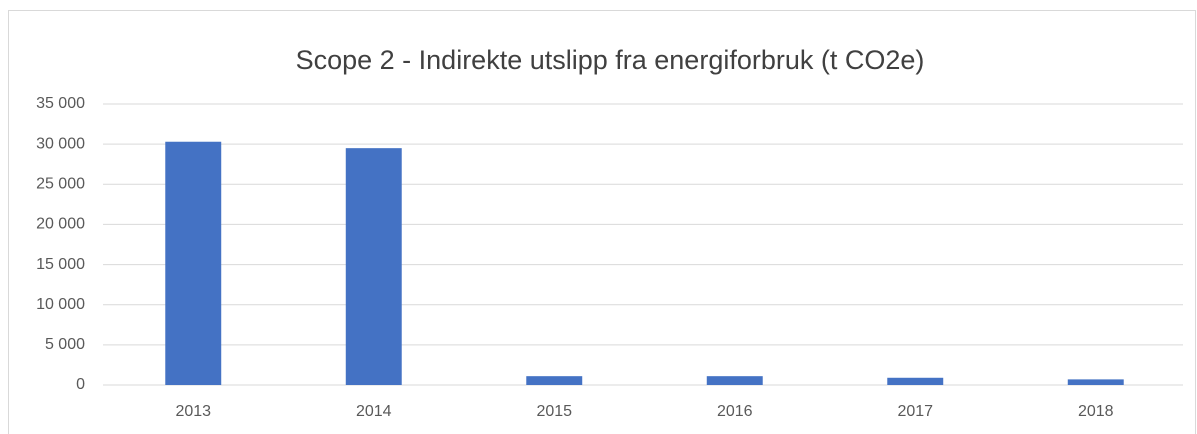  What do you see at coordinates (735, 411) in the screenshot?
I see `x-tick-label: 2016` at bounding box center [735, 411].